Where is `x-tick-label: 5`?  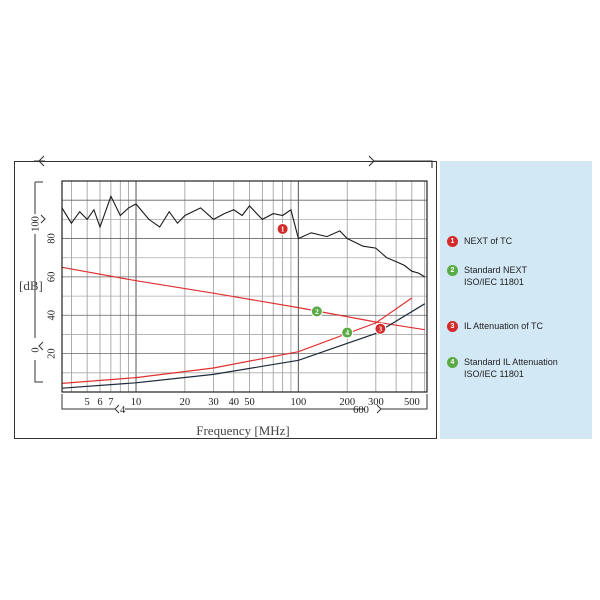
x-tick-label: 5 is located at coordinates (87, 402).